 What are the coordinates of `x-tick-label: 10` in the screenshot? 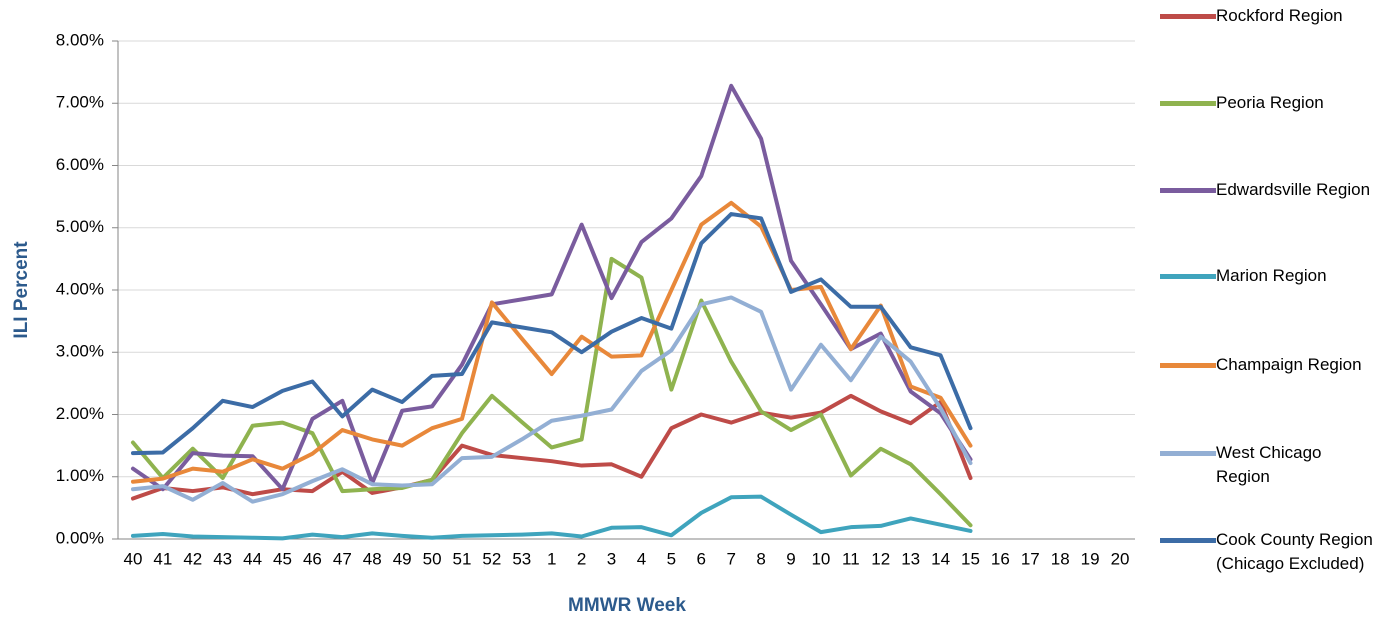 It's located at (820, 558).